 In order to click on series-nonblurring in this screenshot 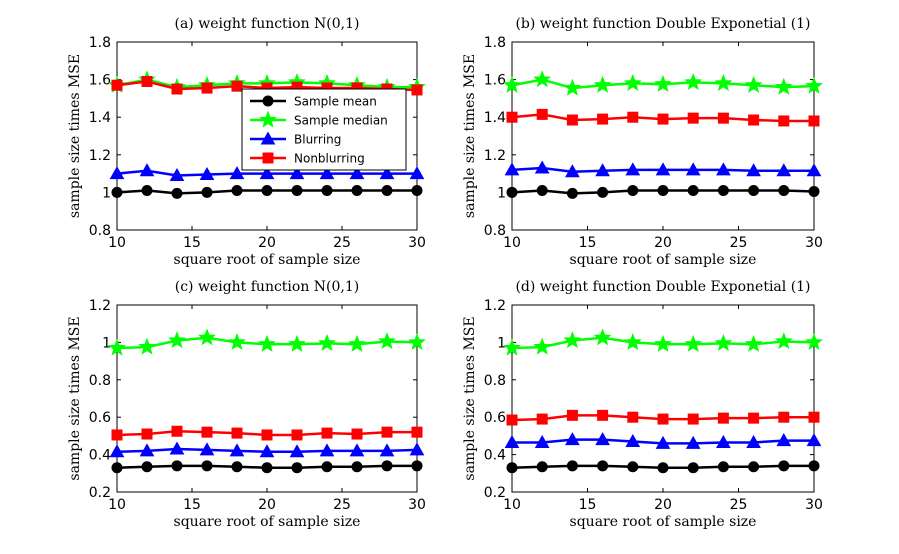, I will do `click(267, 433)`.